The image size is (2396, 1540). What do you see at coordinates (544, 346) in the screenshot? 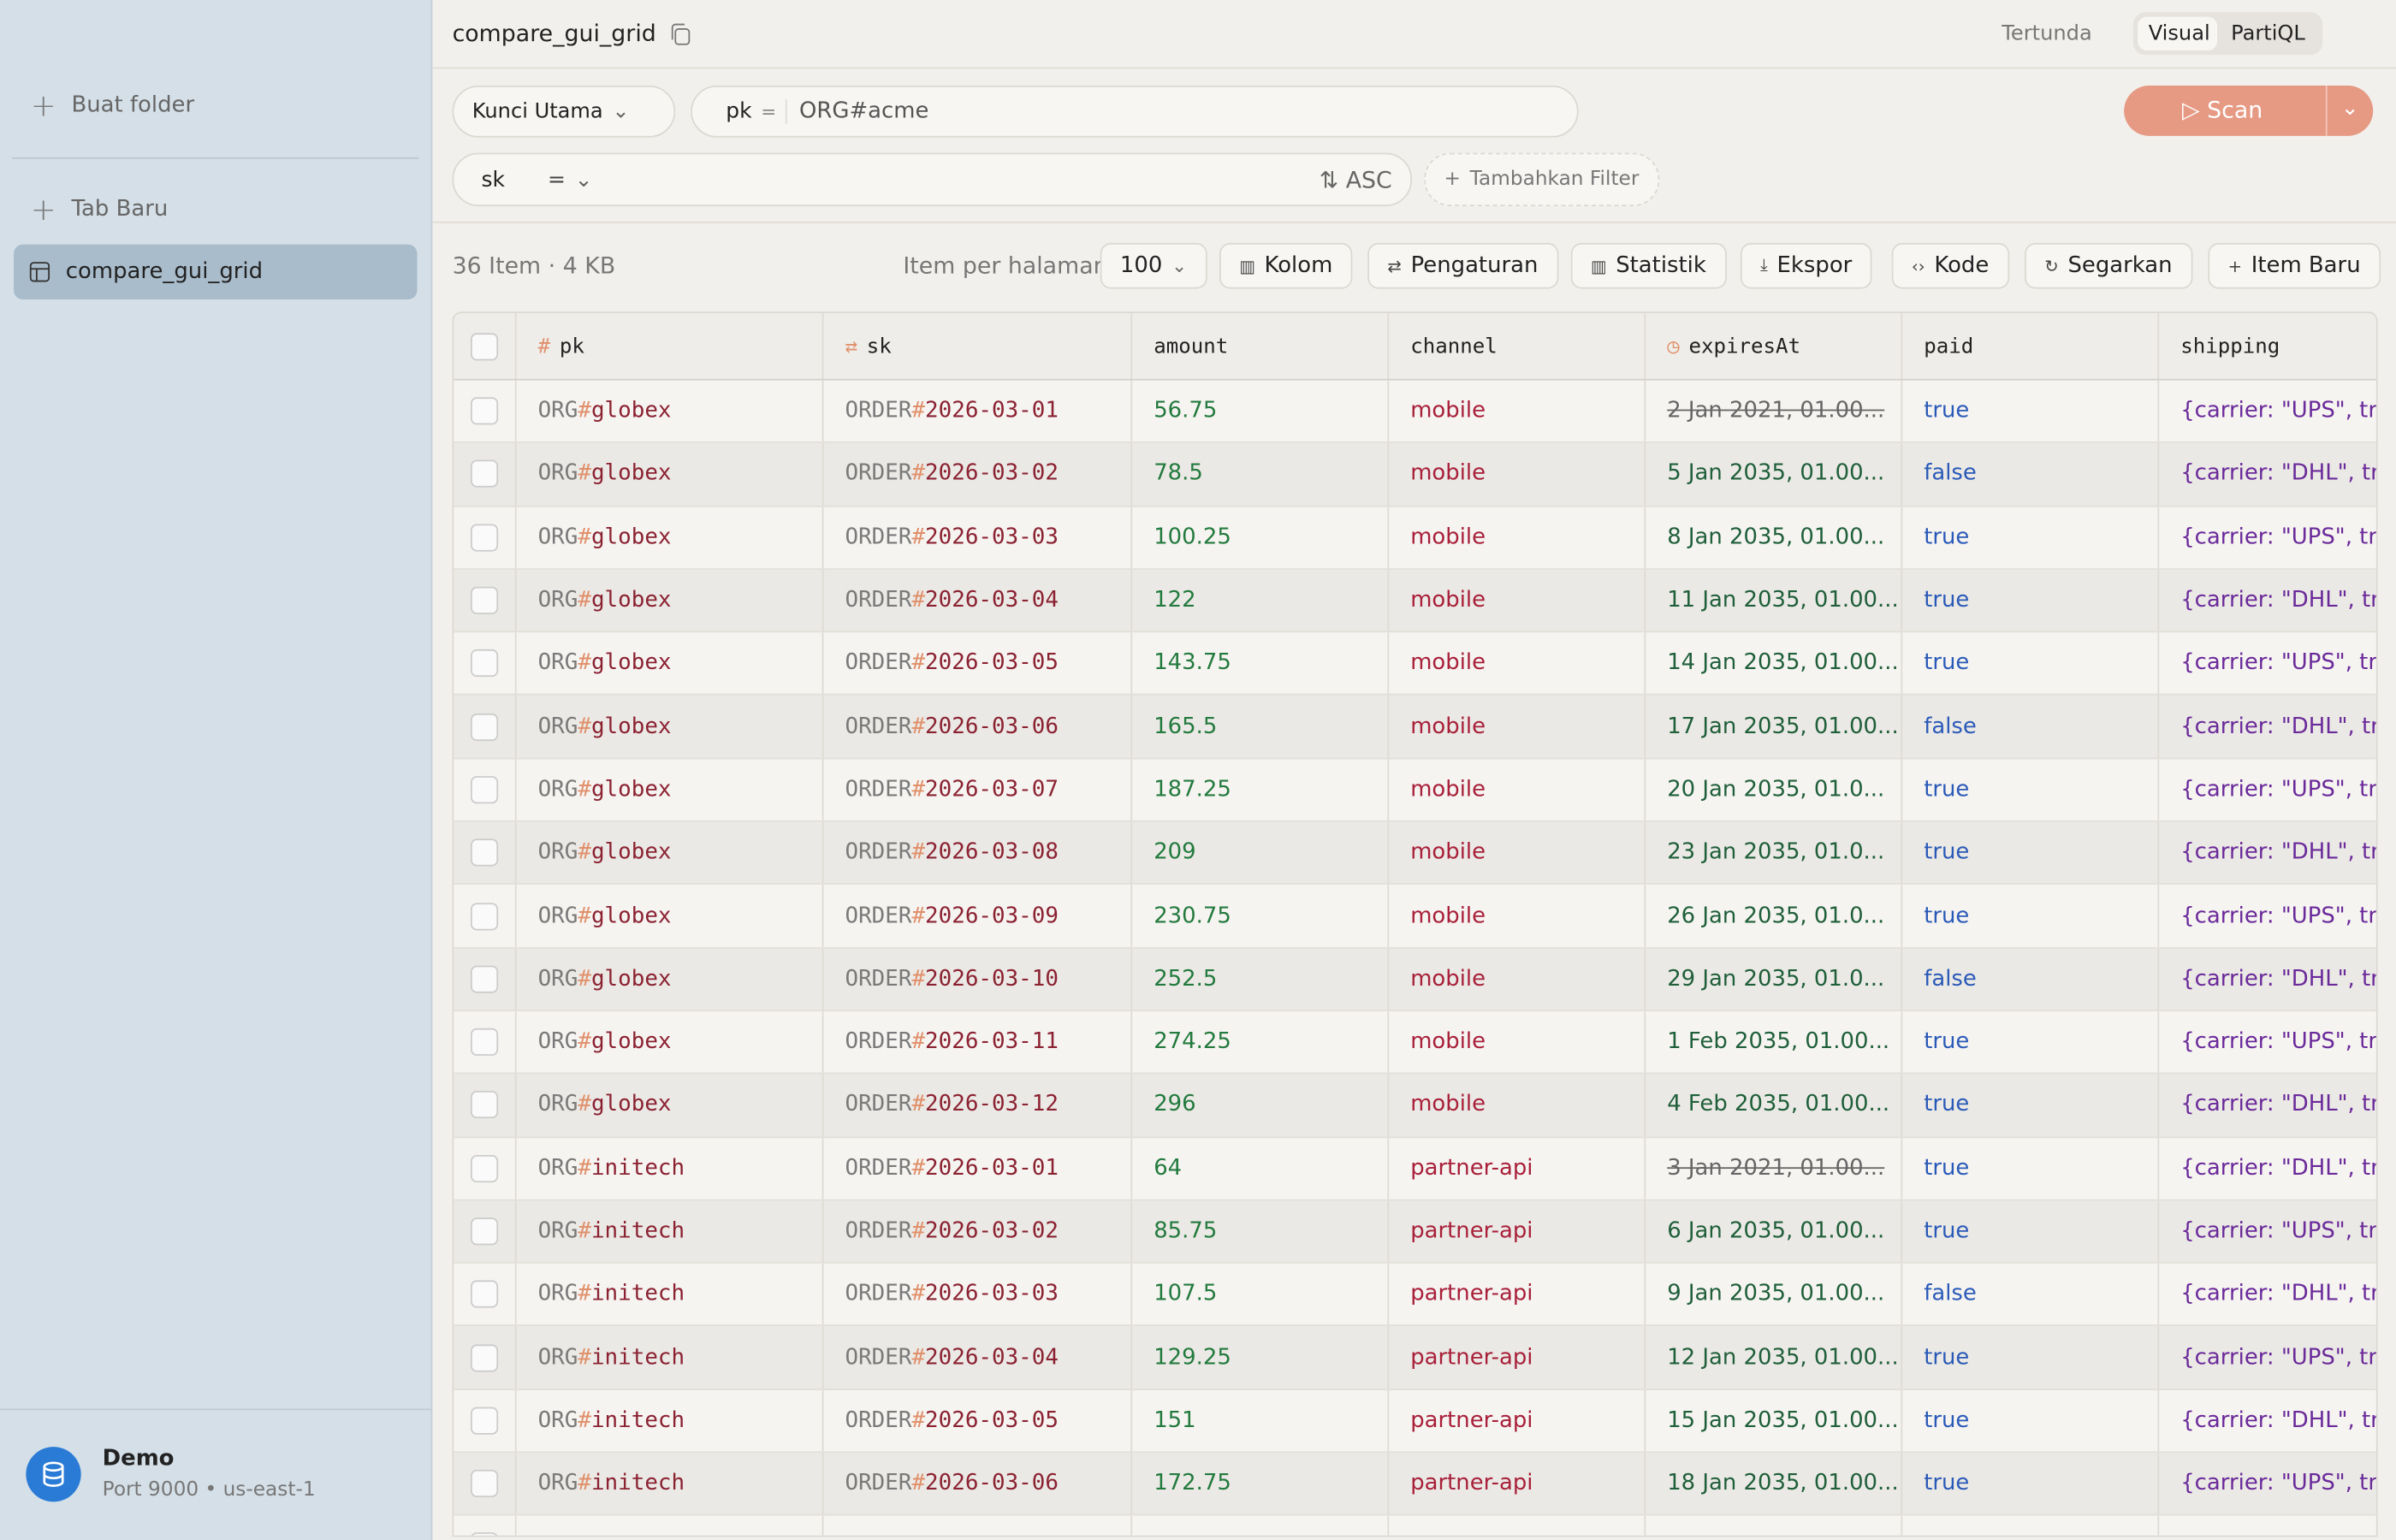
I see `col-icon: #` at bounding box center [544, 346].